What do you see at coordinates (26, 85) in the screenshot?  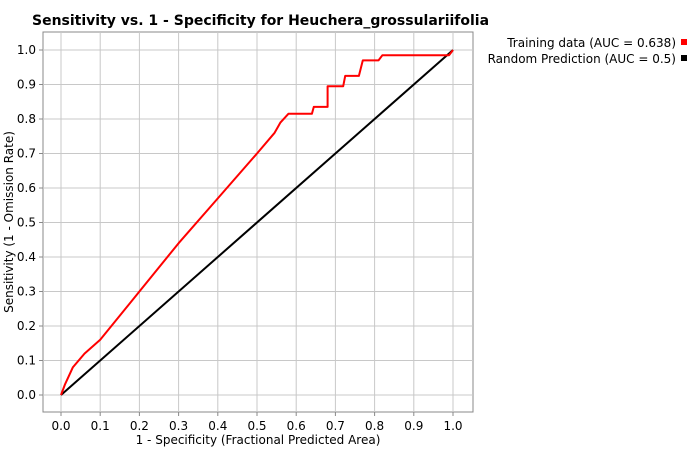 I see `y-tick-label: 0.9` at bounding box center [26, 85].